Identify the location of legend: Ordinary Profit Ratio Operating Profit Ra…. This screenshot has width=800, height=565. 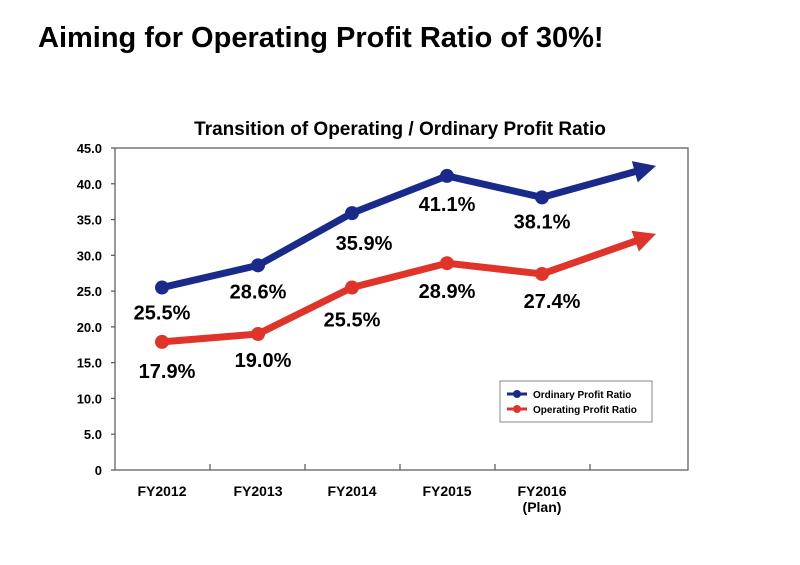
(576, 401).